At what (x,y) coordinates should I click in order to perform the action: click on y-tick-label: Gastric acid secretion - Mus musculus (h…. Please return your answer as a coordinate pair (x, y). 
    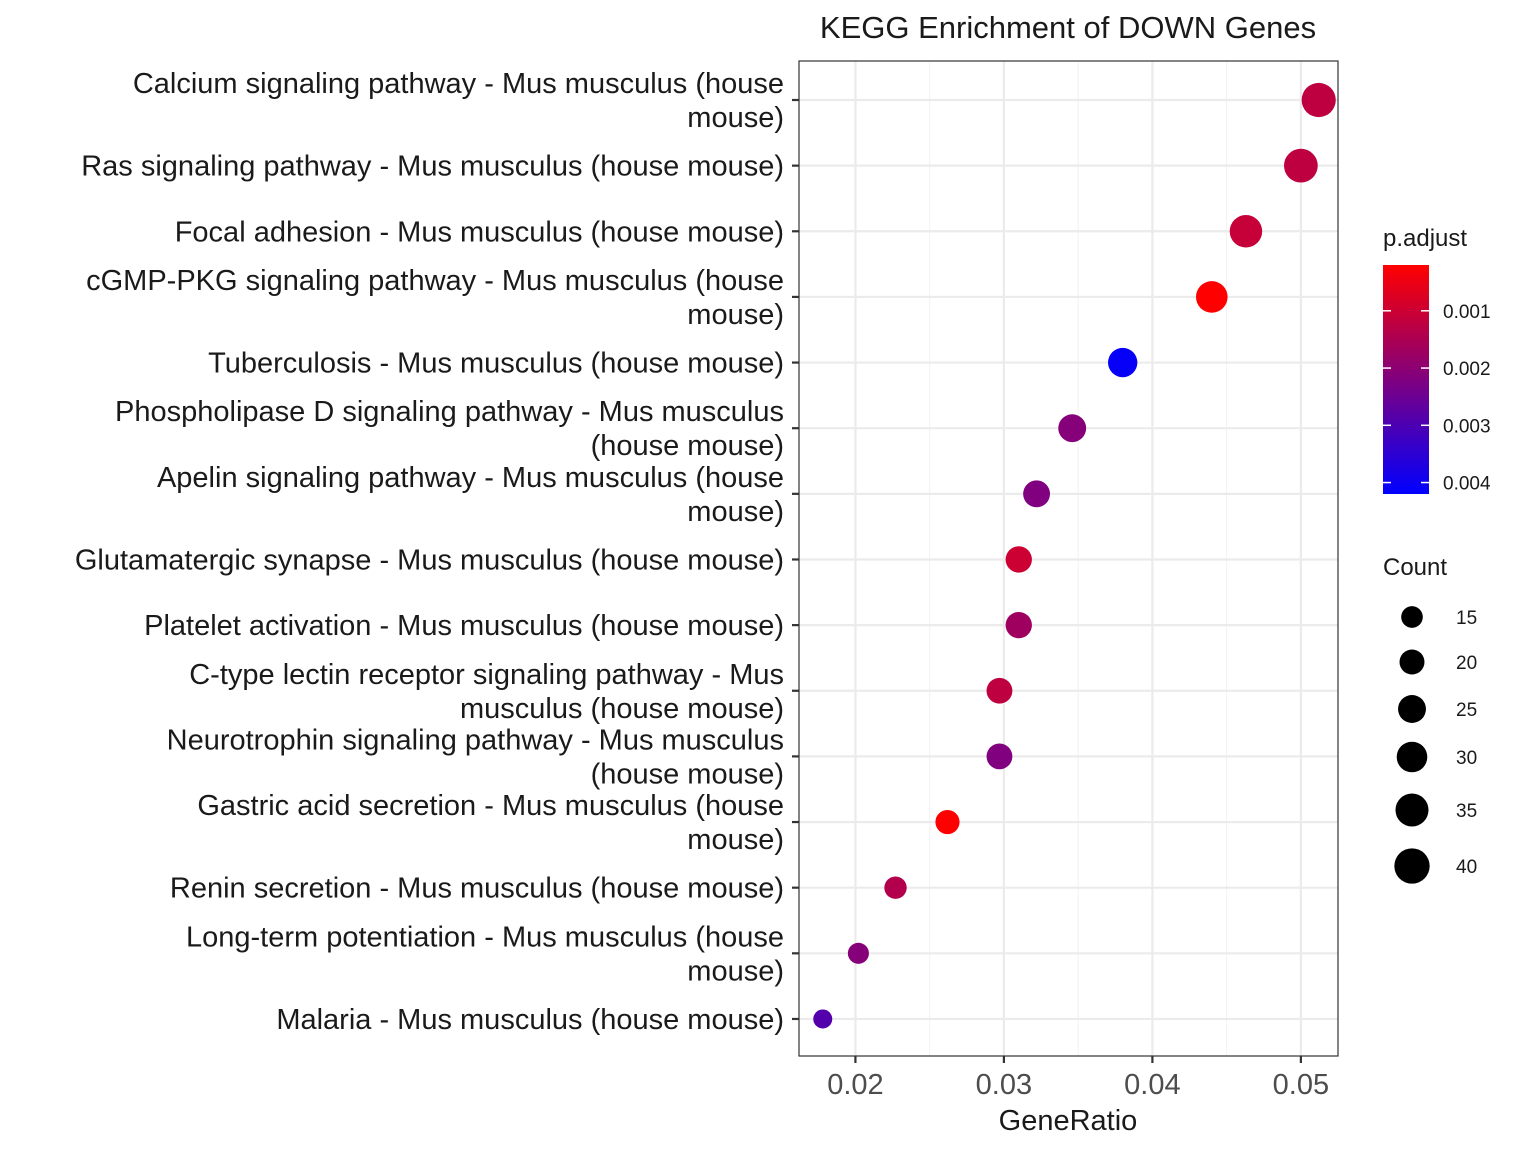
    Looking at the image, I should click on (490, 806).